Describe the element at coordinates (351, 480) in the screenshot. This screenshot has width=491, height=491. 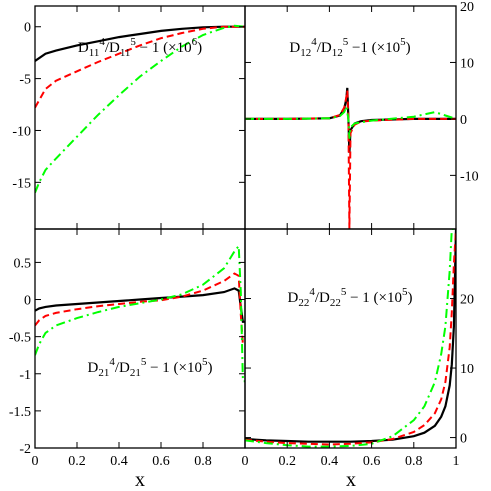
I see `x-axis-label-right: x` at that location.